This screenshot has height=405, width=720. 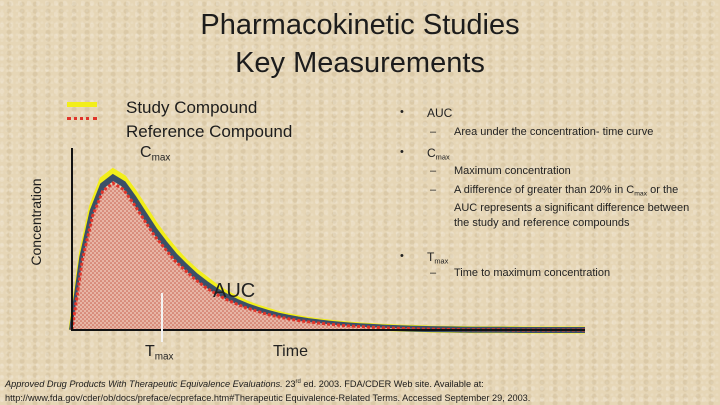 What do you see at coordinates (290, 351) in the screenshot?
I see `x-axis-label: Time` at bounding box center [290, 351].